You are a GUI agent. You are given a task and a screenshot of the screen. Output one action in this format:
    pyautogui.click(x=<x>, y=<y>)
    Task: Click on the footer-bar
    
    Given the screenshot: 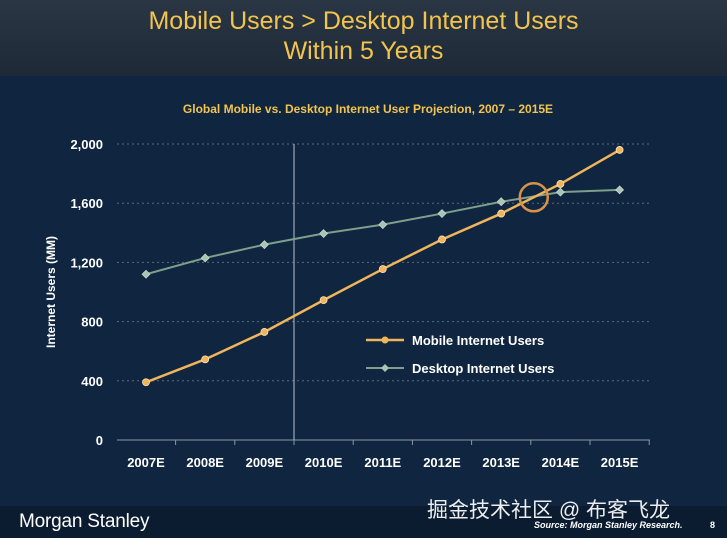 What is the action you would take?
    pyautogui.click(x=363, y=522)
    